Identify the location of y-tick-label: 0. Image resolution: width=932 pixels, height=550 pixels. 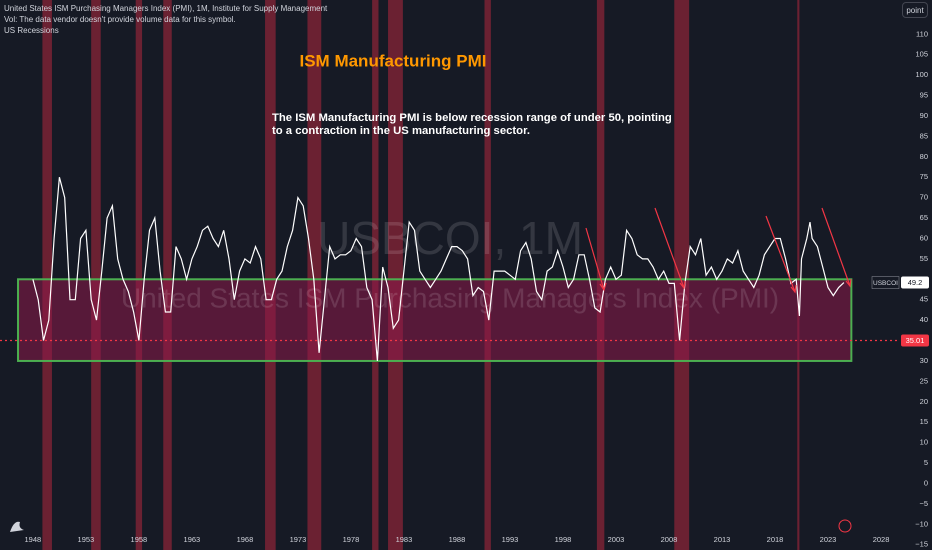
(926, 482).